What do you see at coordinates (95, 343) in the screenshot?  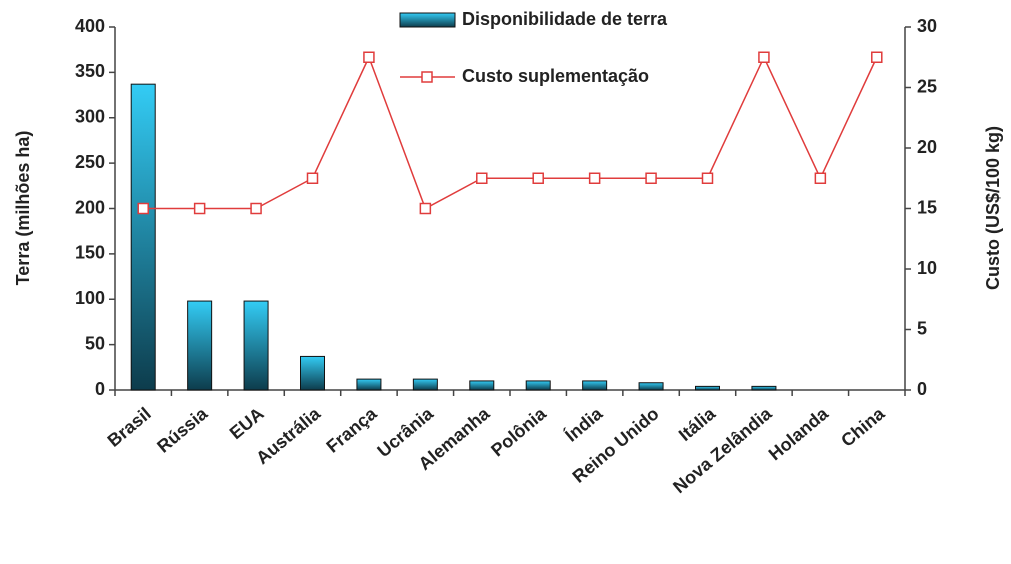 I see `y-tick-label: 50` at bounding box center [95, 343].